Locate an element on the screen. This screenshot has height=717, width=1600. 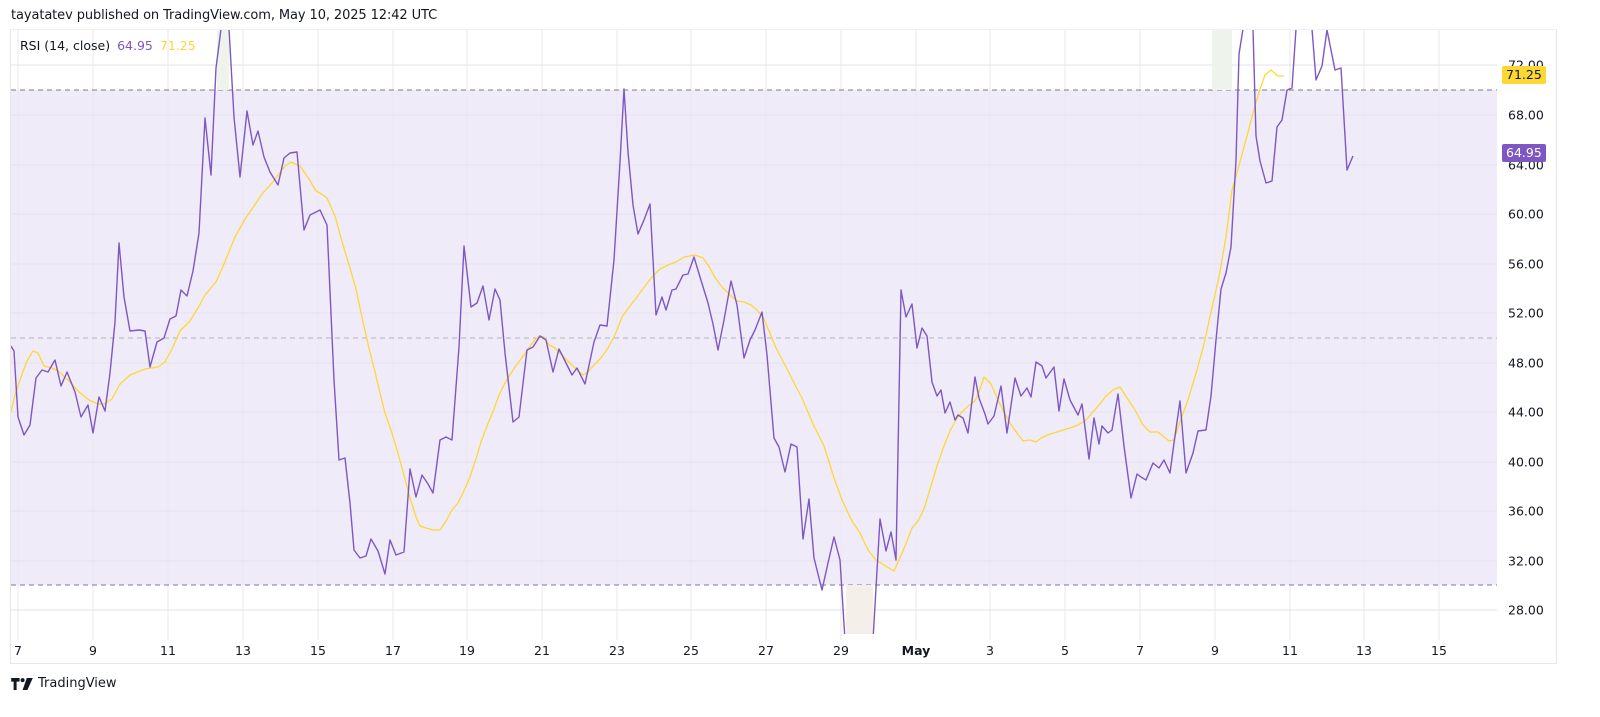
ma-price-badge: 71.25 is located at coordinates (1524, 75).